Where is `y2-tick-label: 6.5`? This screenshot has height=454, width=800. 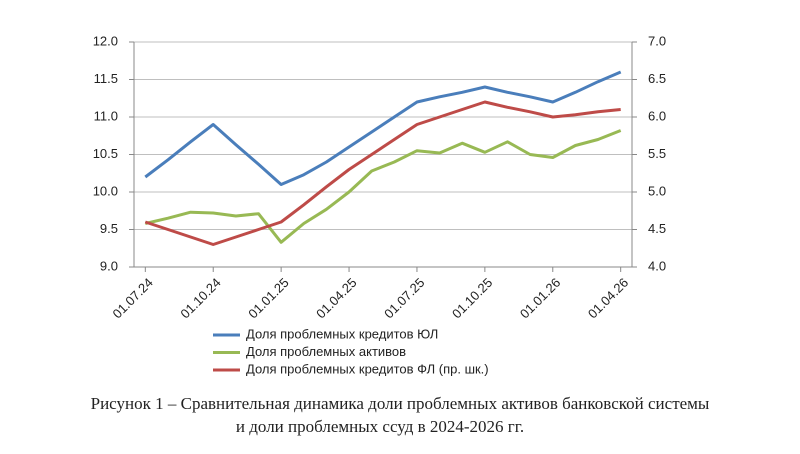 y2-tick-label: 6.5 is located at coordinates (657, 78).